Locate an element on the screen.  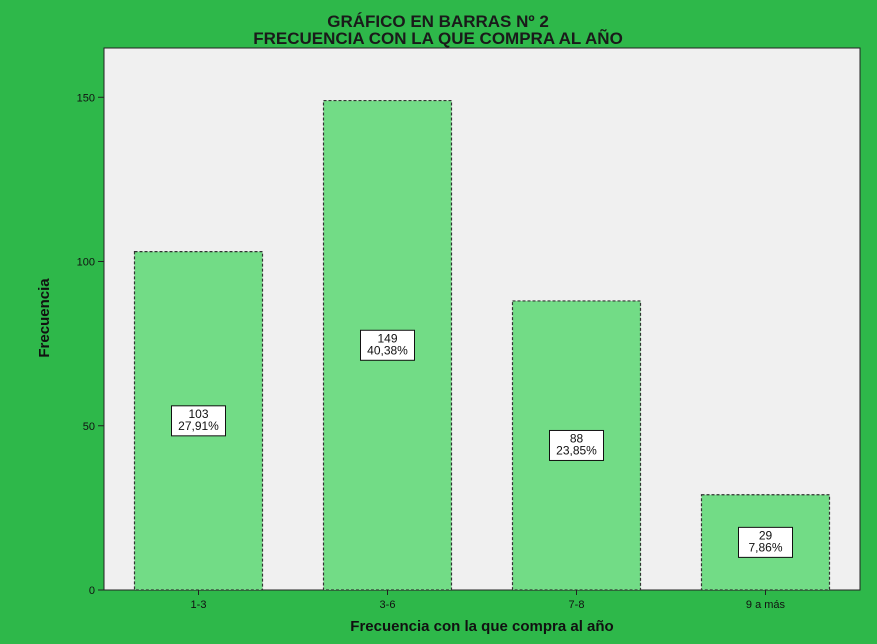
data-label-percent: 27,91% is located at coordinates (198, 426).